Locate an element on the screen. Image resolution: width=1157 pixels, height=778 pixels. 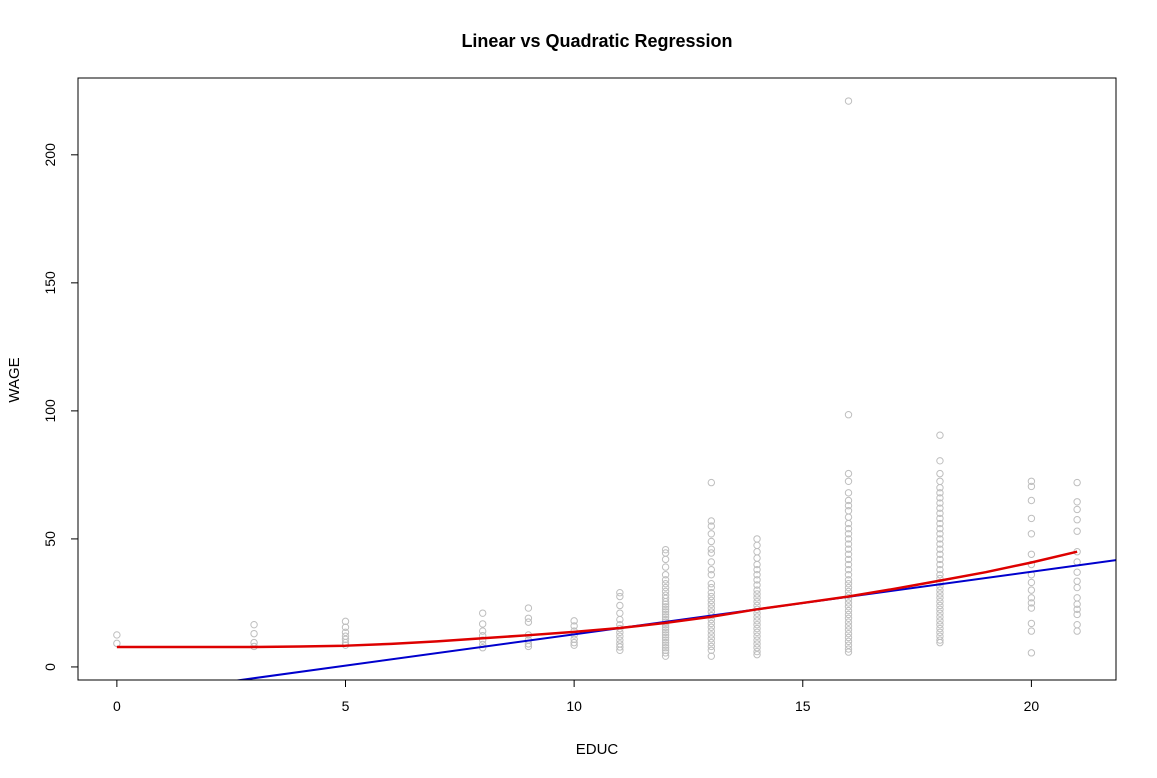
x-axis-label: EDUC is located at coordinates (597, 749).